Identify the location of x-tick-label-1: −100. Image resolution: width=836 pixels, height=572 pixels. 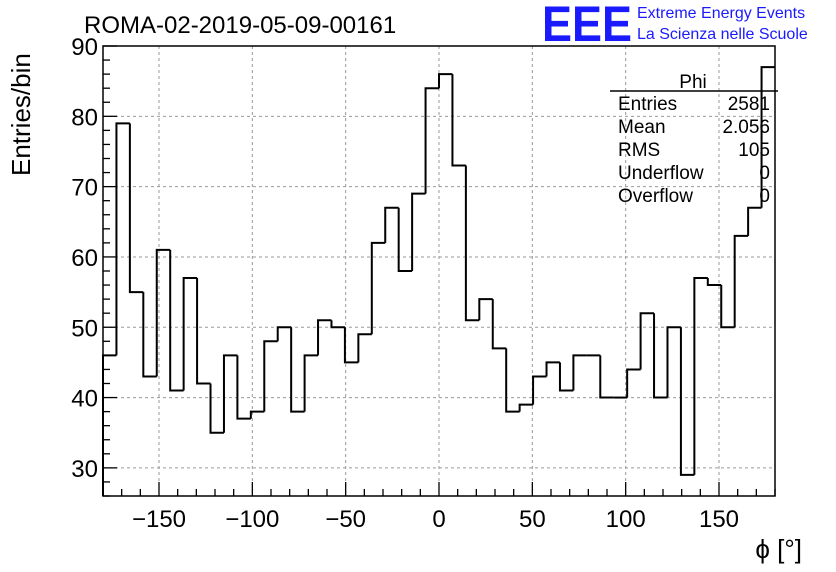
(252, 519).